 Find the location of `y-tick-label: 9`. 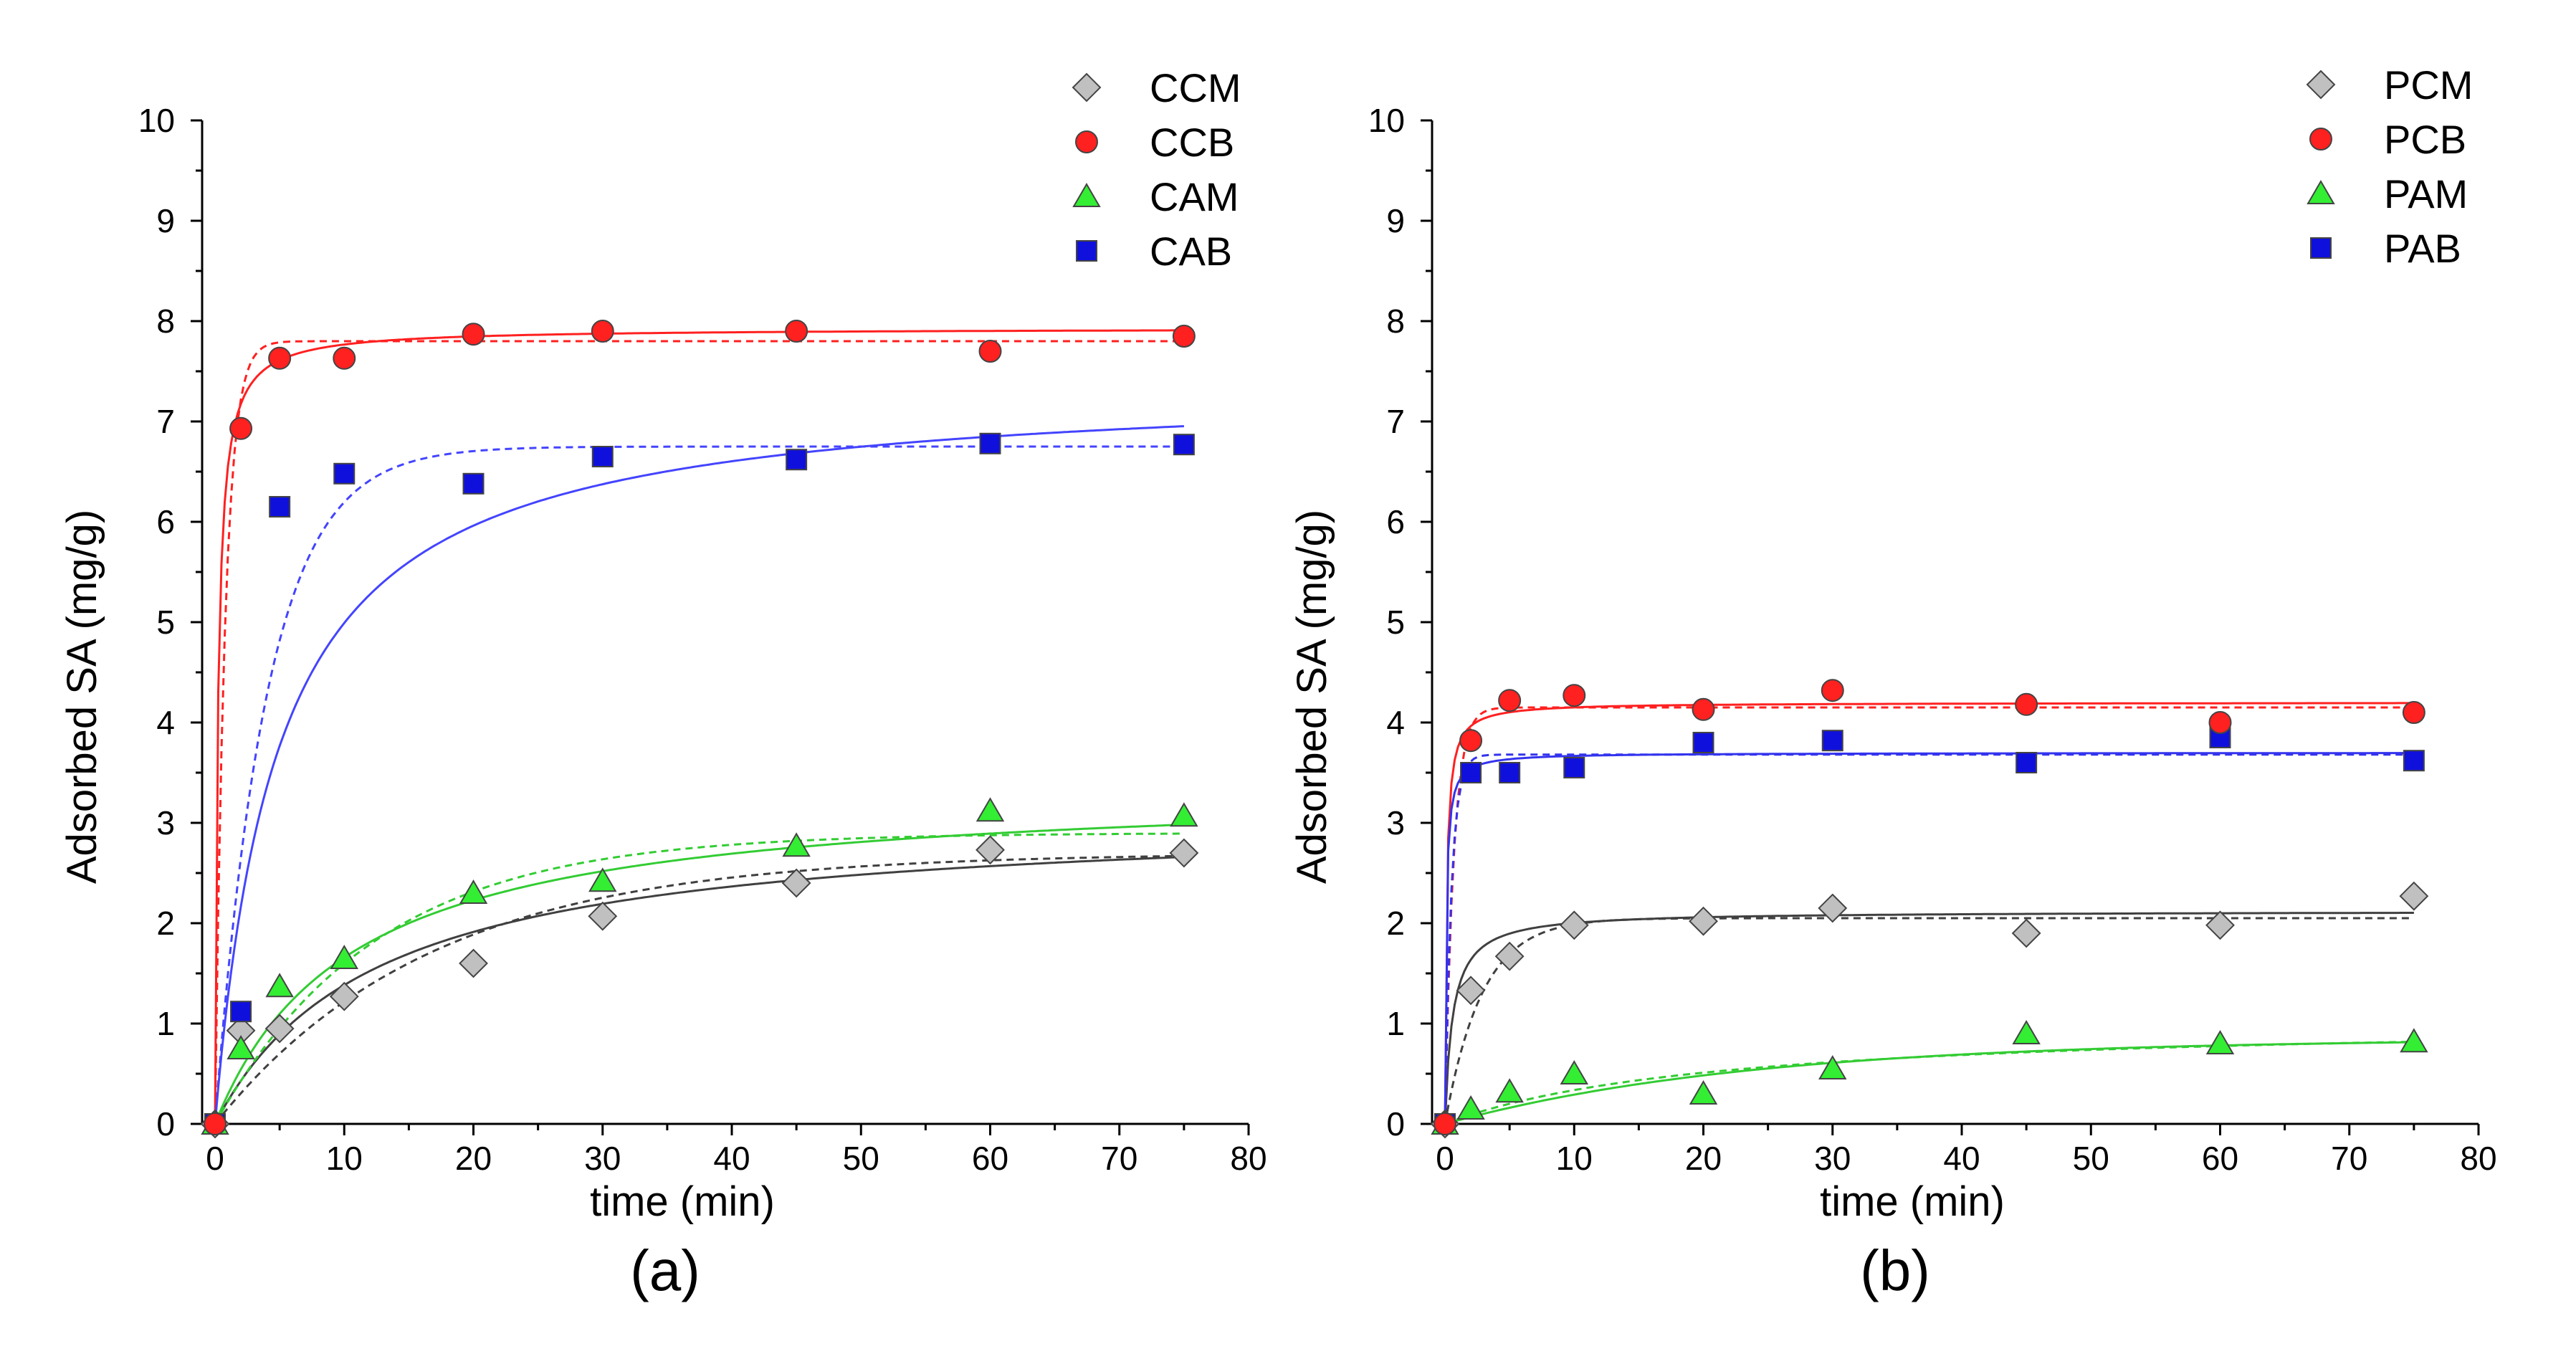

y-tick-label: 9 is located at coordinates (1395, 221).